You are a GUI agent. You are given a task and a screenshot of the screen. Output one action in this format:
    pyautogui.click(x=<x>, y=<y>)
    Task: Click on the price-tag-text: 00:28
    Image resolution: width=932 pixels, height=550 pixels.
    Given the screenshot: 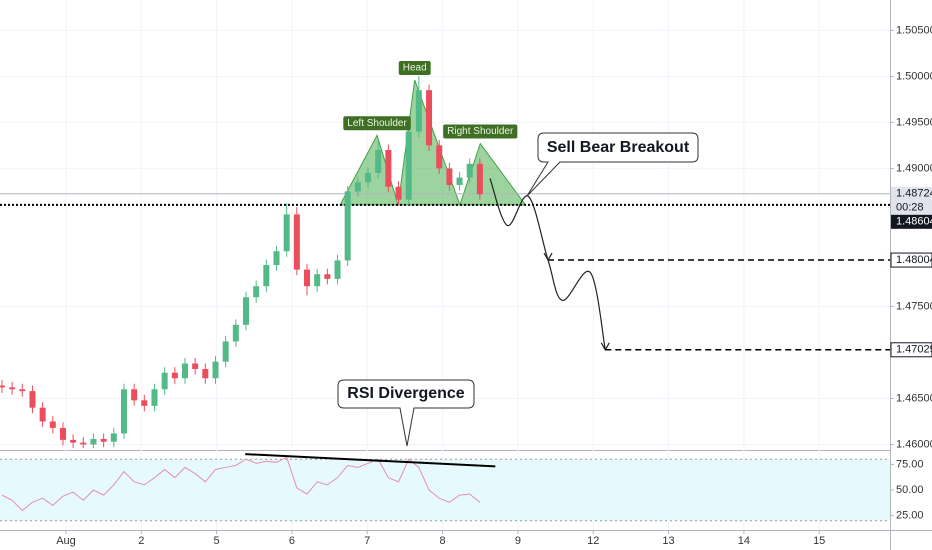 What is the action you would take?
    pyautogui.click(x=910, y=208)
    